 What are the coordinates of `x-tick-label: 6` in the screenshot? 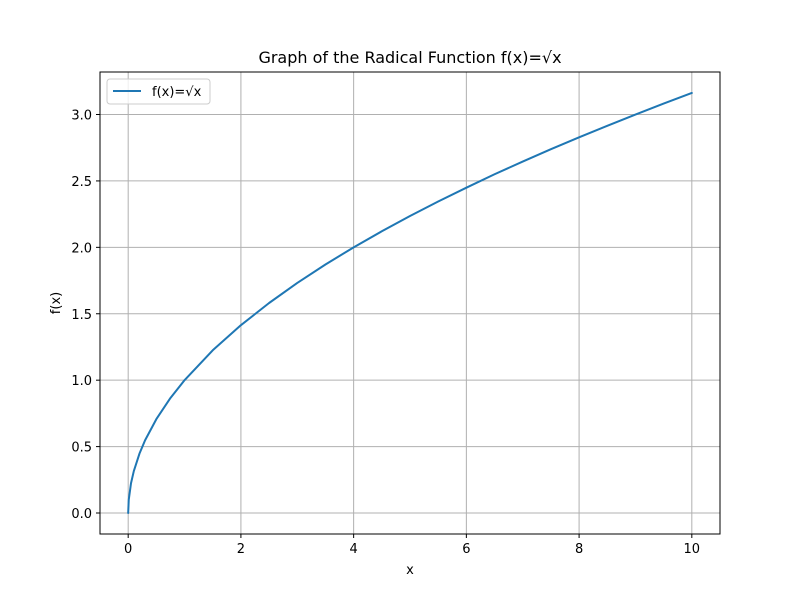 It's located at (466, 549).